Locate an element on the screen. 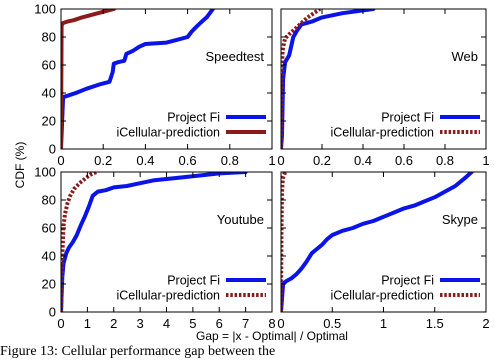 The image size is (496, 360). x-tick-label: 6 is located at coordinates (219, 323).